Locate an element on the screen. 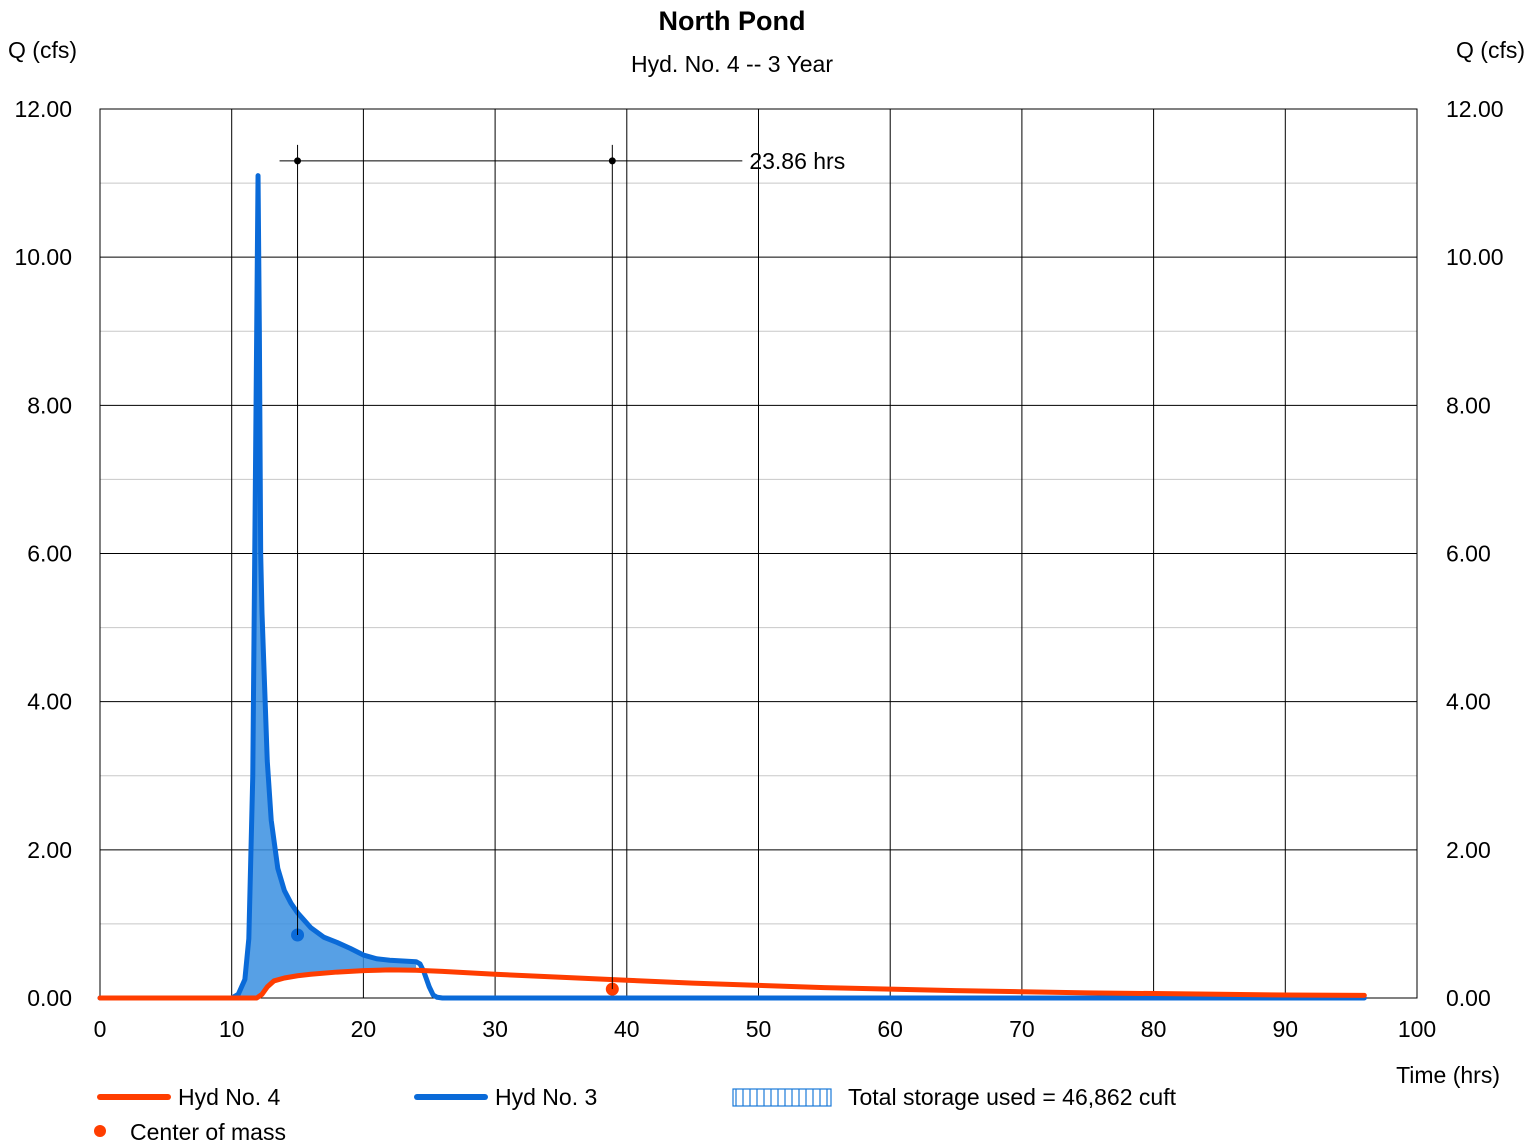 This screenshot has width=1529, height=1147. legend-label: Hyd No. 3 is located at coordinates (546, 1097).